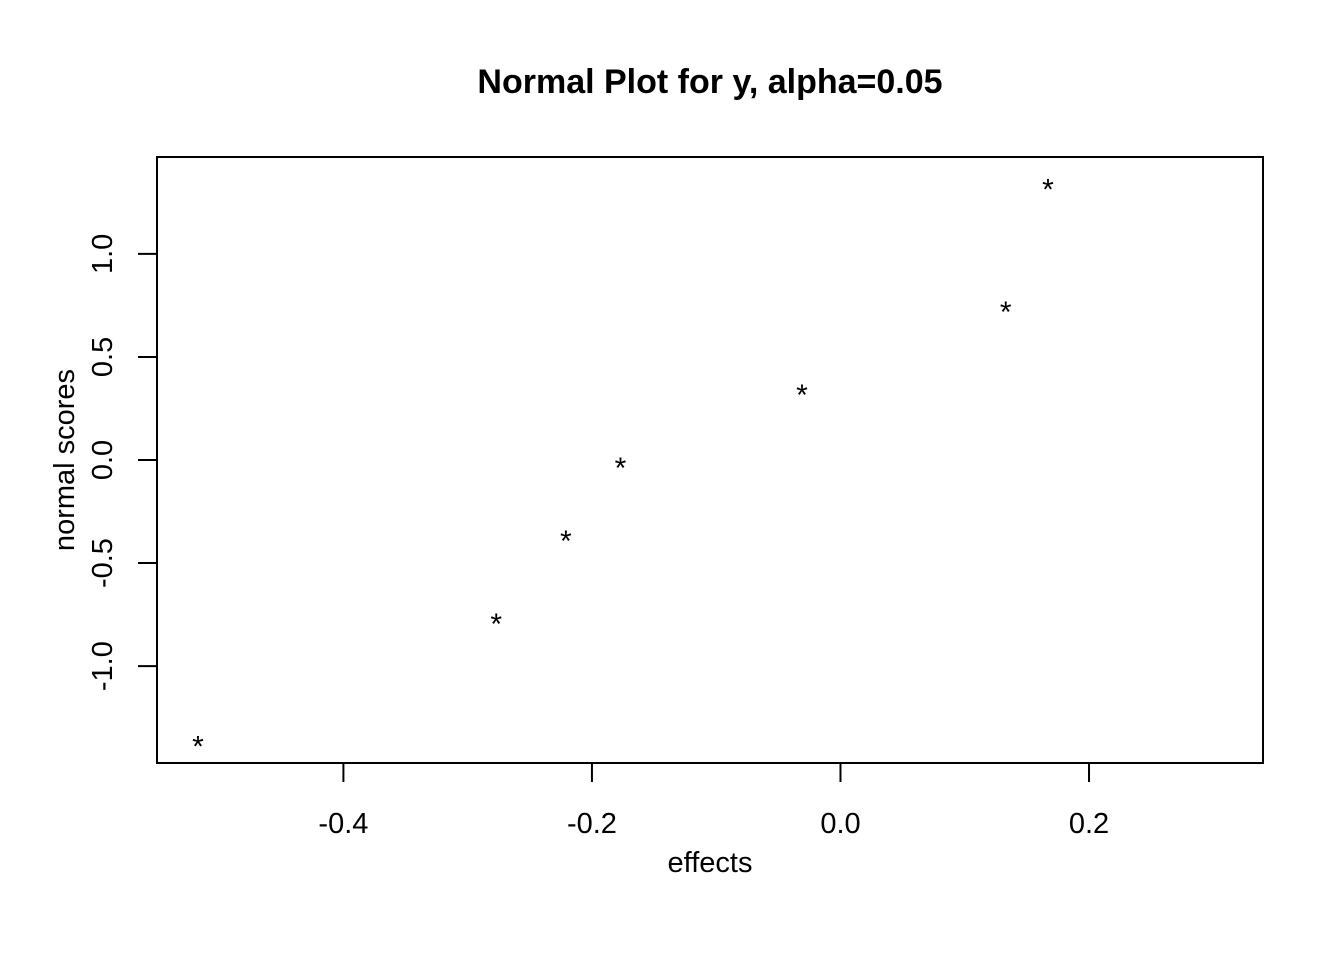 The image size is (1344, 960). I want to click on y-tick-label: 0.5, so click(103, 357).